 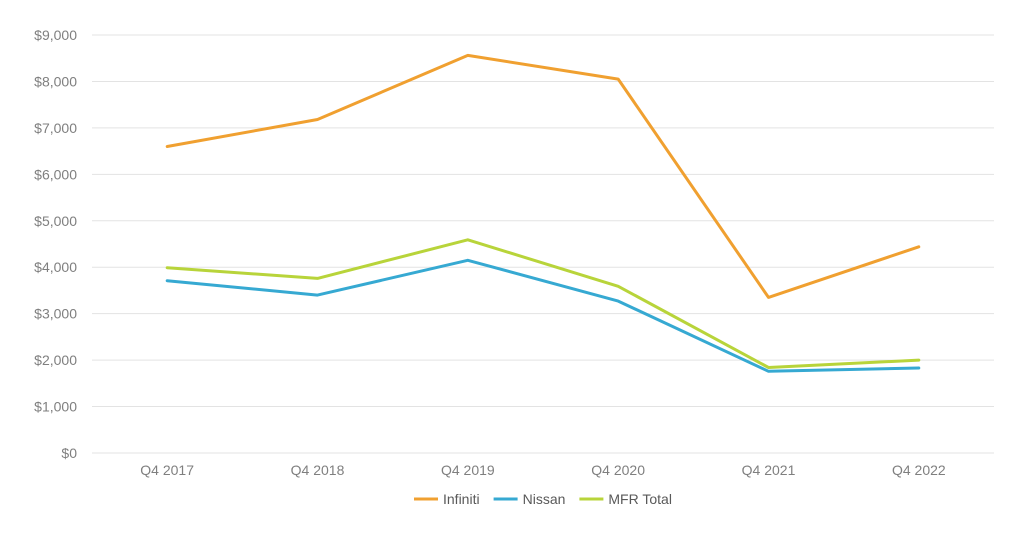 What do you see at coordinates (55, 174) in the screenshot?
I see `y-tick-label: $6,000` at bounding box center [55, 174].